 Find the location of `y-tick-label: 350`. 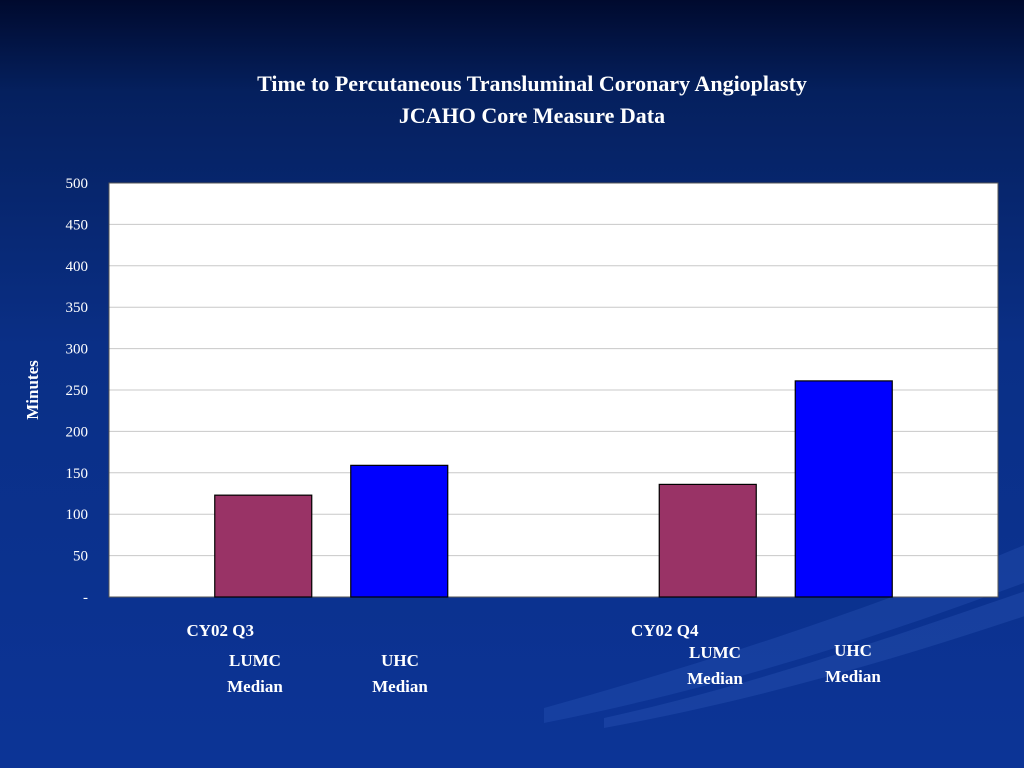

y-tick-label: 350 is located at coordinates (77, 308).